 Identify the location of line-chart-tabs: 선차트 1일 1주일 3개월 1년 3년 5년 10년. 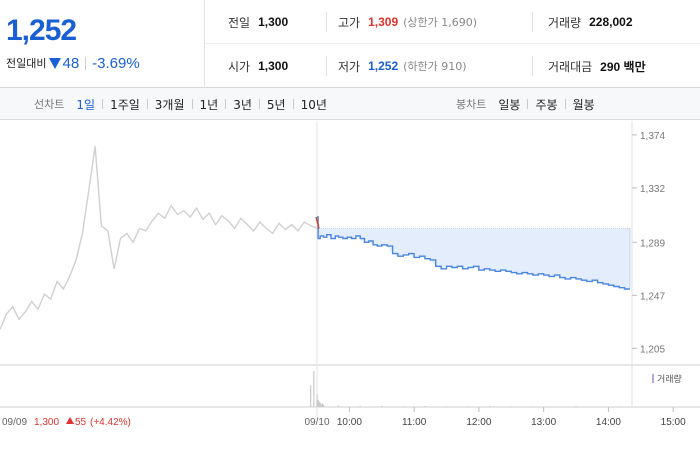
(180, 104).